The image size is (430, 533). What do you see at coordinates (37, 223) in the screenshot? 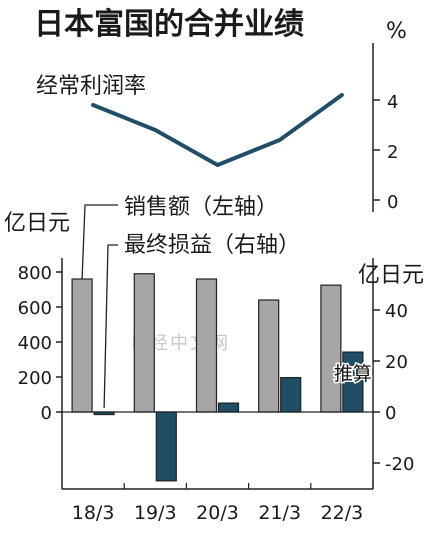
I see `left-axis-unit-label: 亿日元` at bounding box center [37, 223].